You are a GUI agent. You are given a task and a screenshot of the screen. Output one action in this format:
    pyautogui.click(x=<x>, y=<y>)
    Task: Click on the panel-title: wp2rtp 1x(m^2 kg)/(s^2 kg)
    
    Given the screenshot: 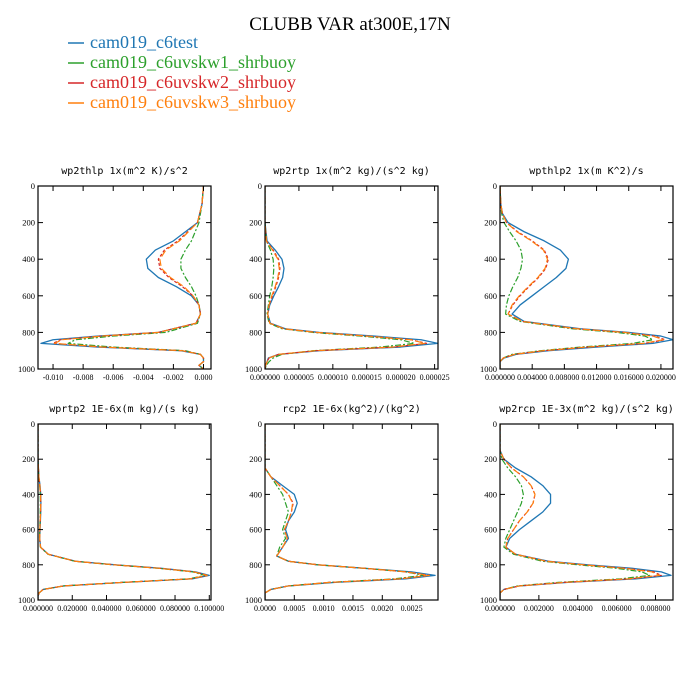 What is the action you would take?
    pyautogui.click(x=351, y=171)
    